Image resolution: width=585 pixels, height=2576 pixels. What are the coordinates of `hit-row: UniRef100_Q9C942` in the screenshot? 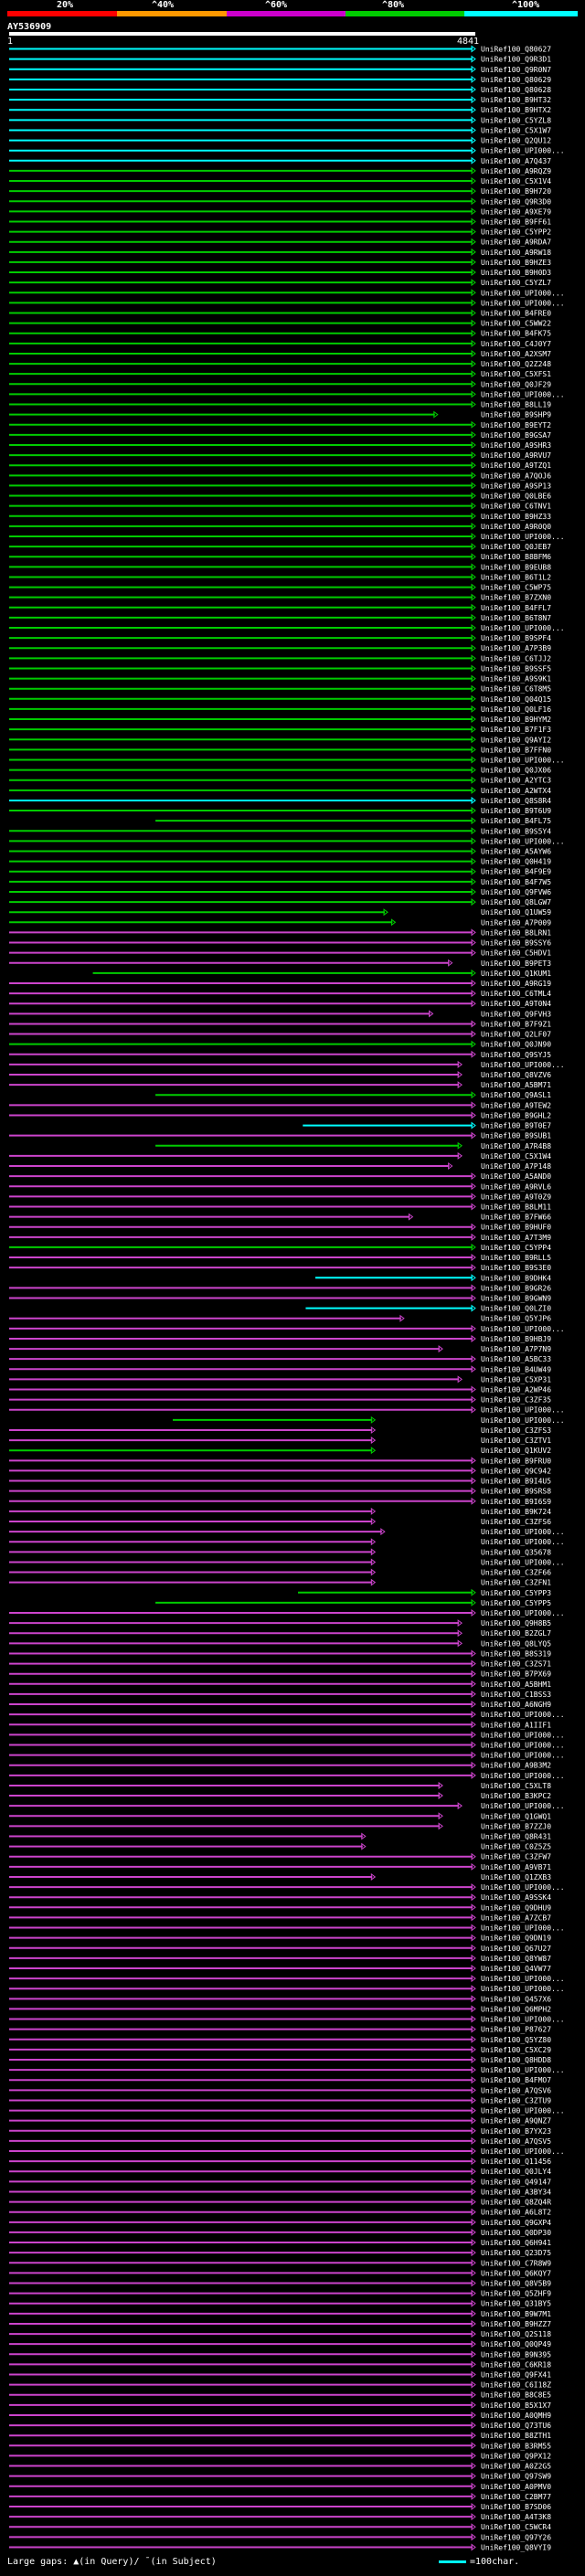 It's located at (280, 1471).